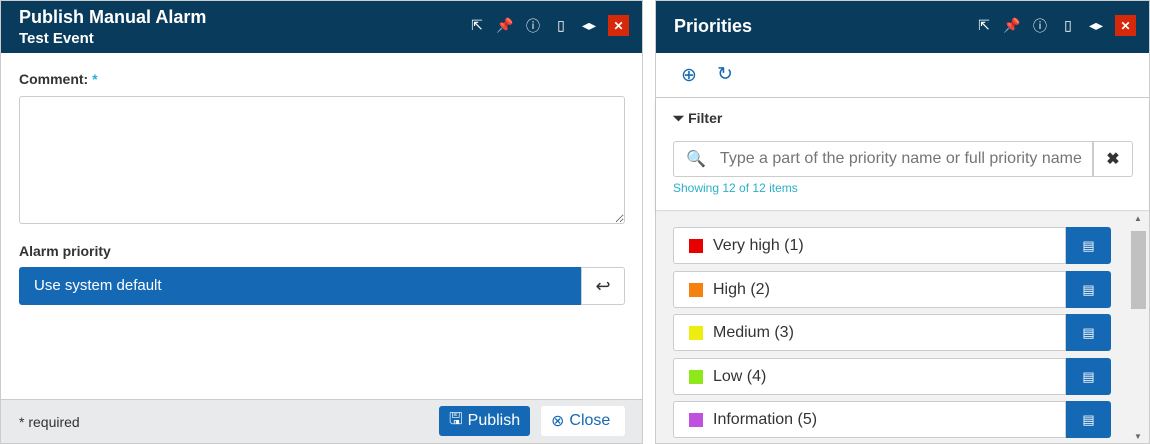 The image size is (1150, 444). I want to click on refresh-icon: ↻, so click(725, 74).